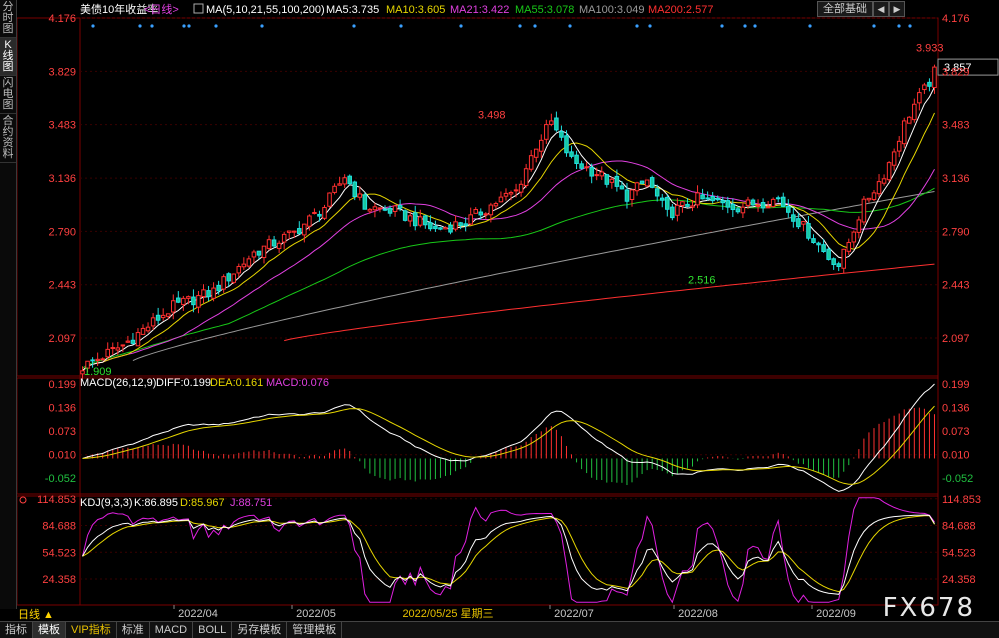 The width and height of the screenshot is (999, 638). I want to click on bottom-tab-6: 另存模板, so click(260, 630).